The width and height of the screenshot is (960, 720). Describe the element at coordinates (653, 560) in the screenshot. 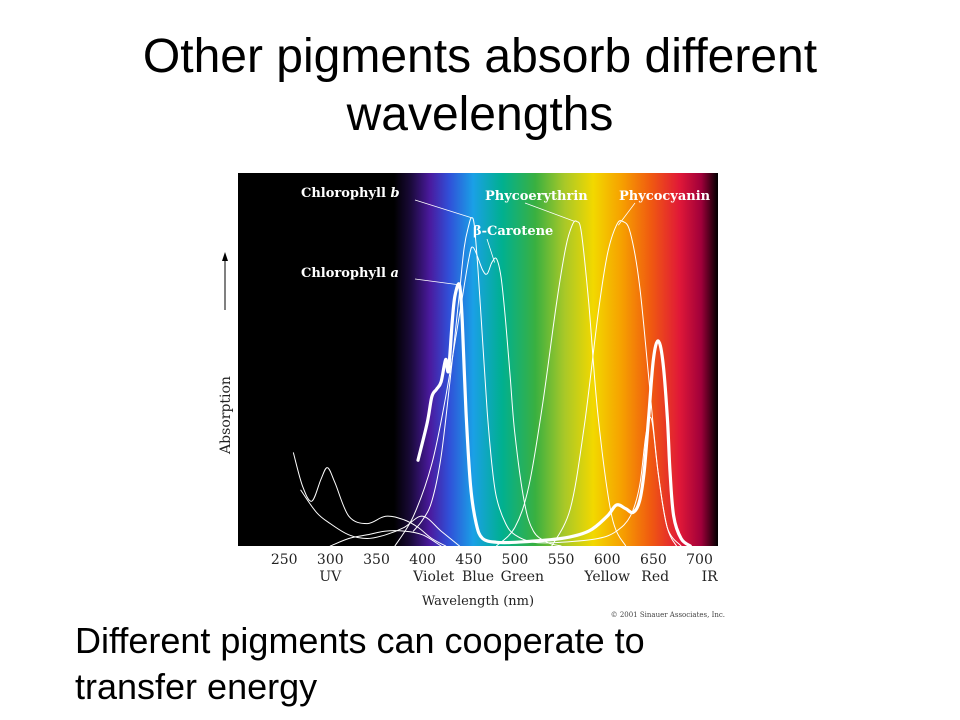

I see `x-tick-label: 650` at that location.